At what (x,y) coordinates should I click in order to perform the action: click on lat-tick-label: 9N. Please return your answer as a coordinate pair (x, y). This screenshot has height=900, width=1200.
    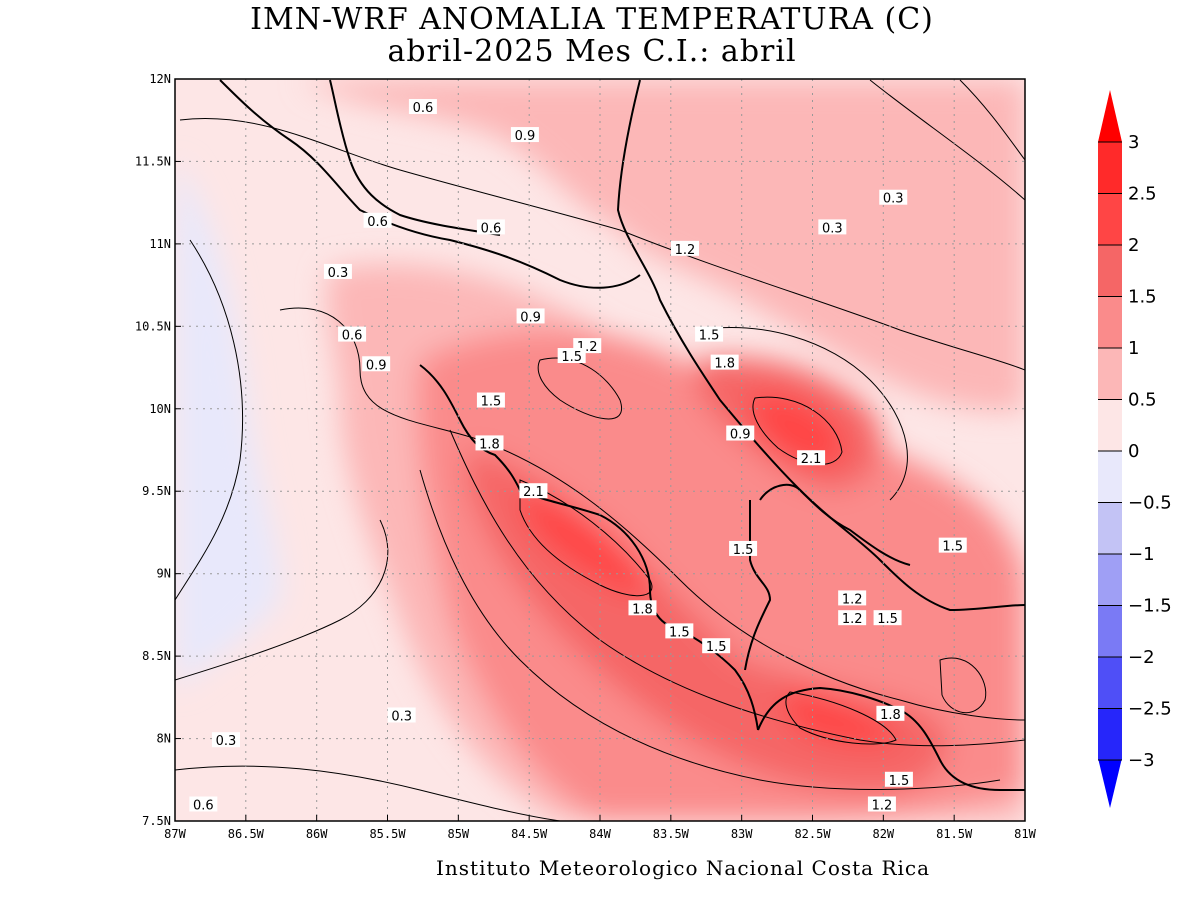
    Looking at the image, I should click on (164, 574).